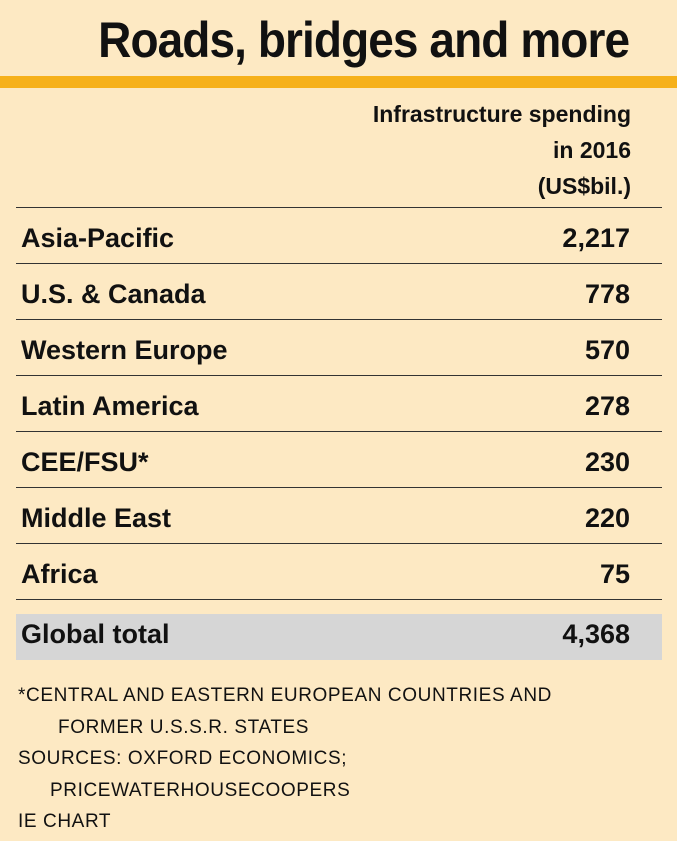 The image size is (677, 841). I want to click on spending-value: 220, so click(607, 518).